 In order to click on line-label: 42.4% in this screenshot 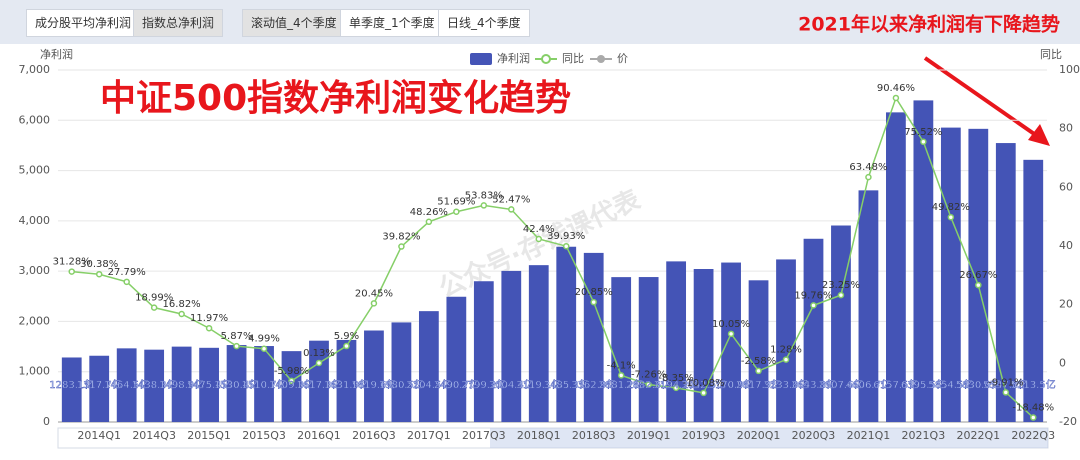, I will do `click(539, 229)`.